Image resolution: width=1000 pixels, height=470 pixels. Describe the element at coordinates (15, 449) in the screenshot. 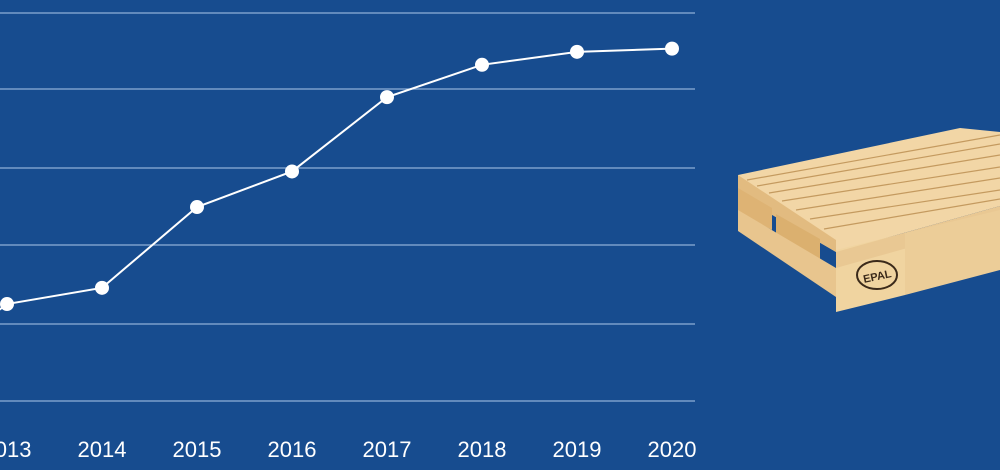

I see `x-tick-label: 2013` at that location.